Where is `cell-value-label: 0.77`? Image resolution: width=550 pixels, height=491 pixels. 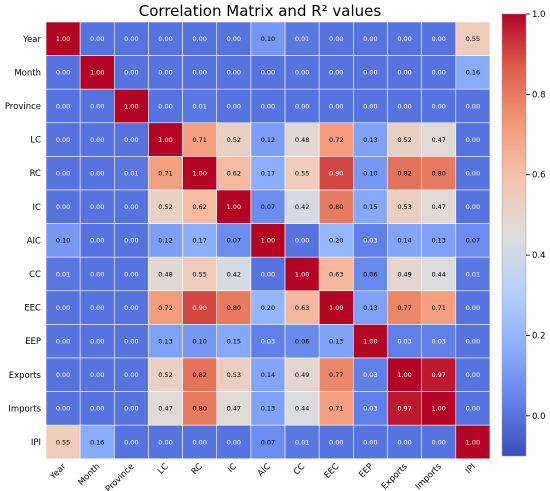
cell-value-label: 0.77 is located at coordinates (336, 375).